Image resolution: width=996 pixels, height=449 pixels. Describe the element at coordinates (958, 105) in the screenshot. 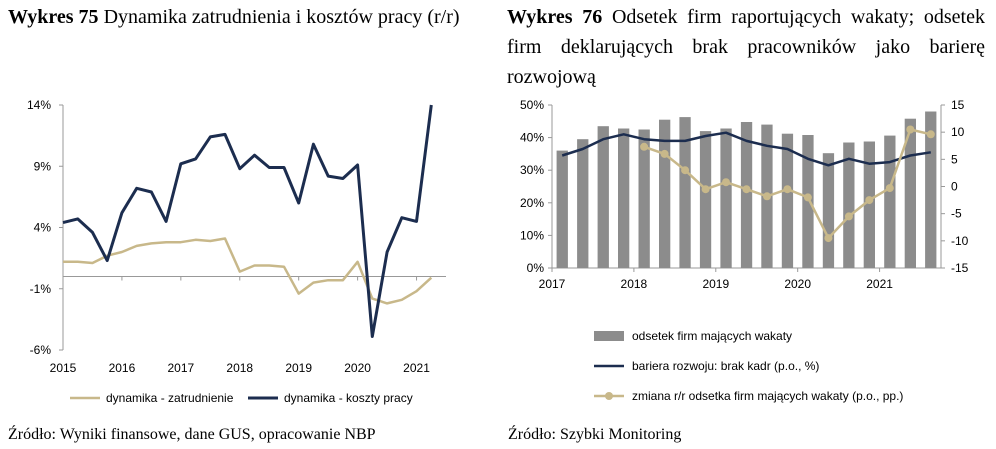

I see `chart2-y-right-tick-label: 15` at that location.